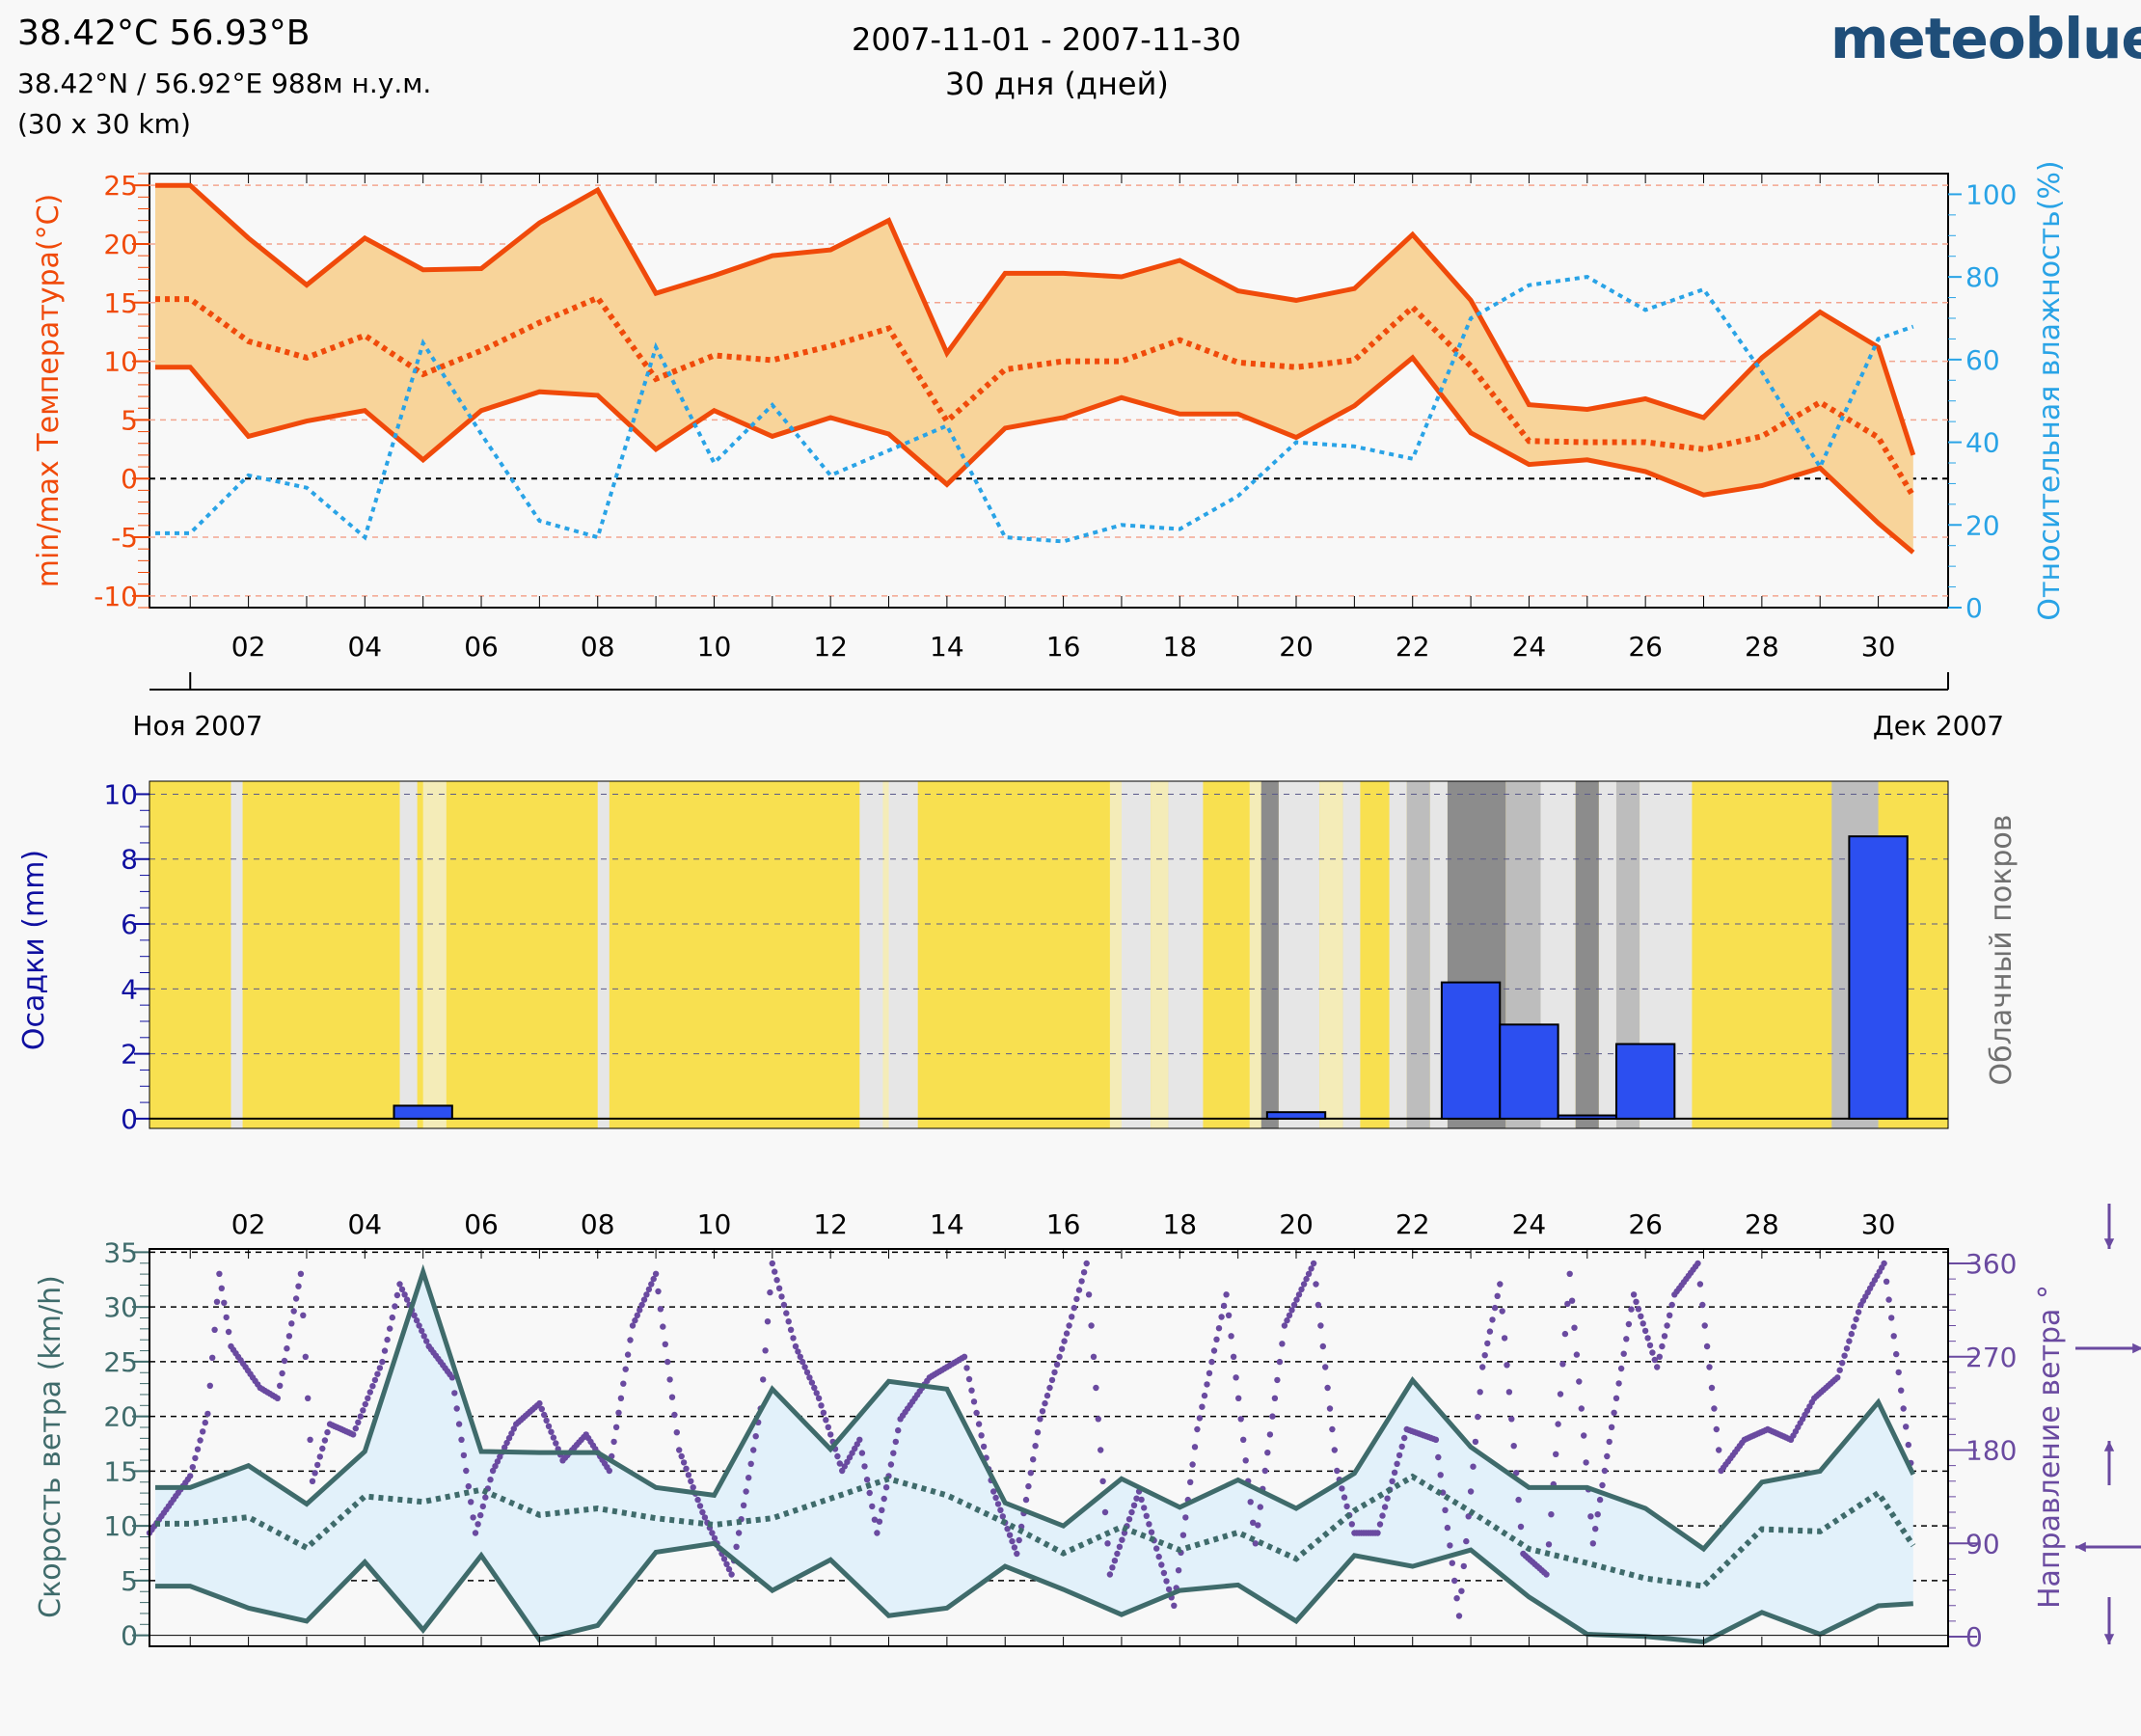 This screenshot has width=2141, height=1736. I want to click on temperature-tick-label: 0, so click(130, 479).